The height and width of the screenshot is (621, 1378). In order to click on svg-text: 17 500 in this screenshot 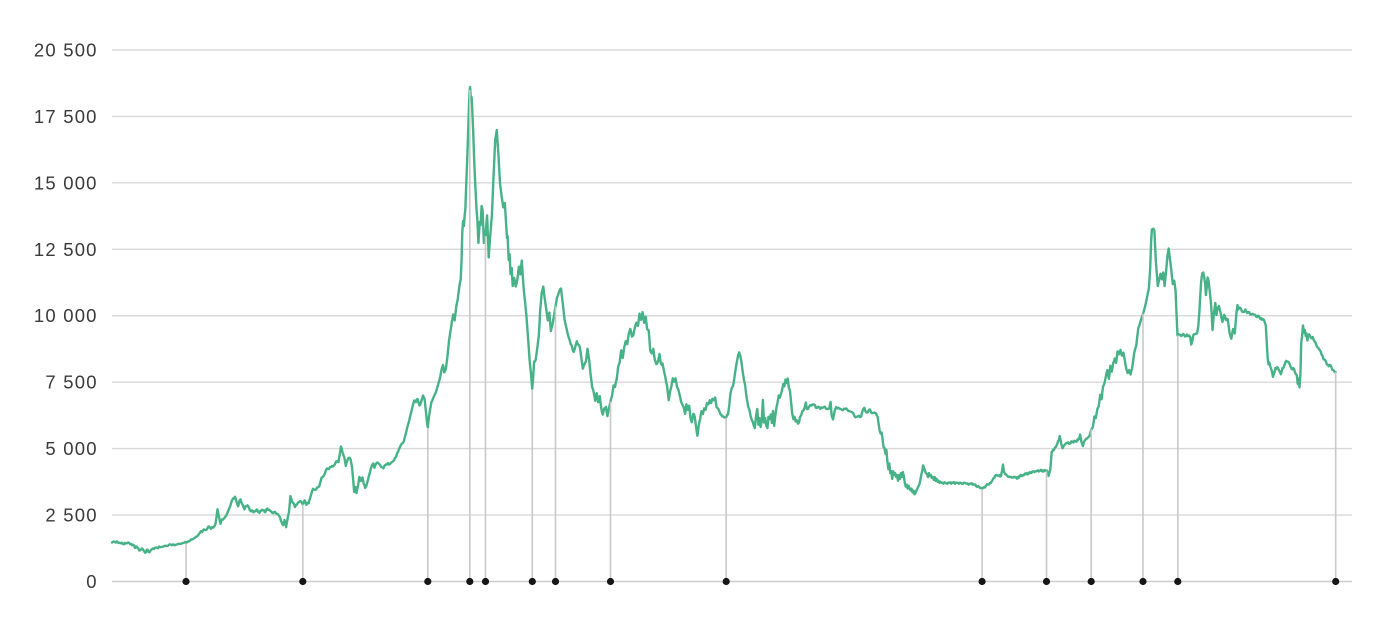, I will do `click(66, 116)`.